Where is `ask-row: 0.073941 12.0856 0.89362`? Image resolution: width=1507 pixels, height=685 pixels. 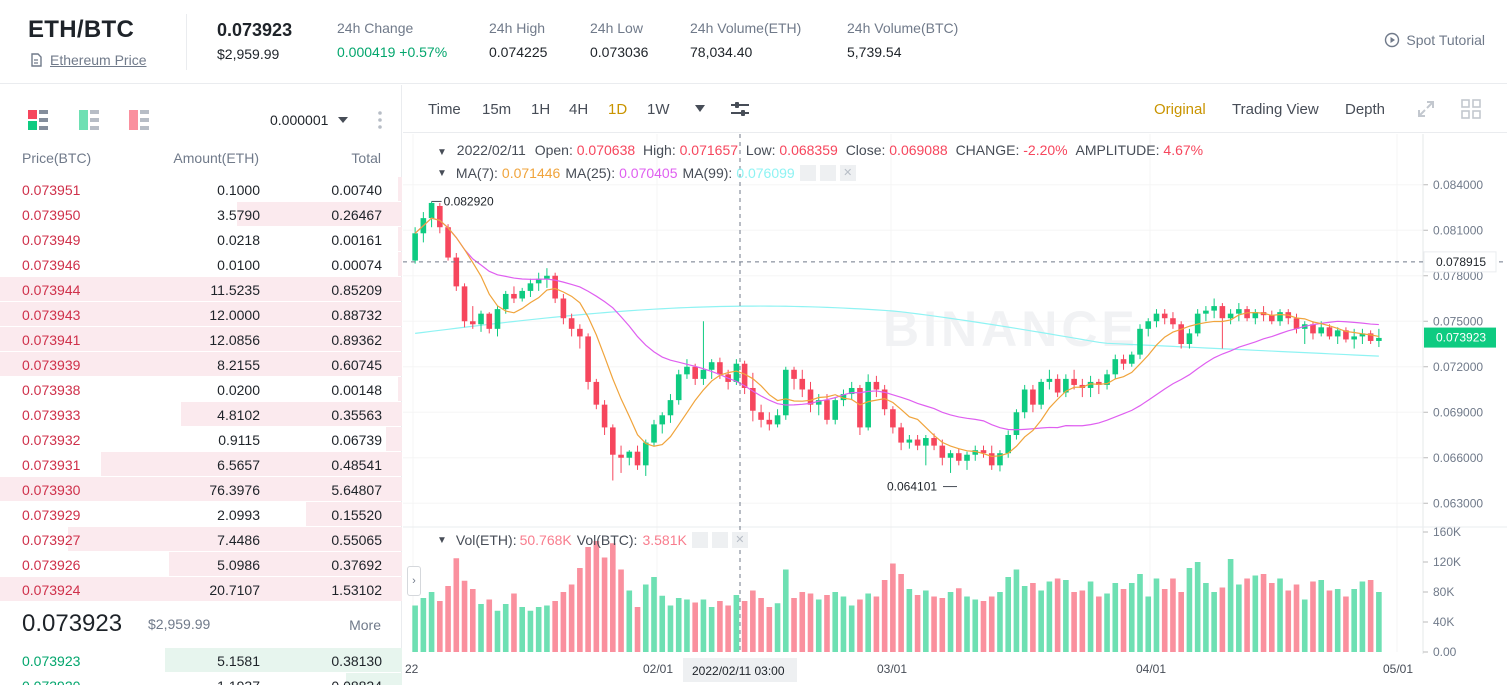 ask-row: 0.073941 12.0856 0.89362 is located at coordinates (201, 339).